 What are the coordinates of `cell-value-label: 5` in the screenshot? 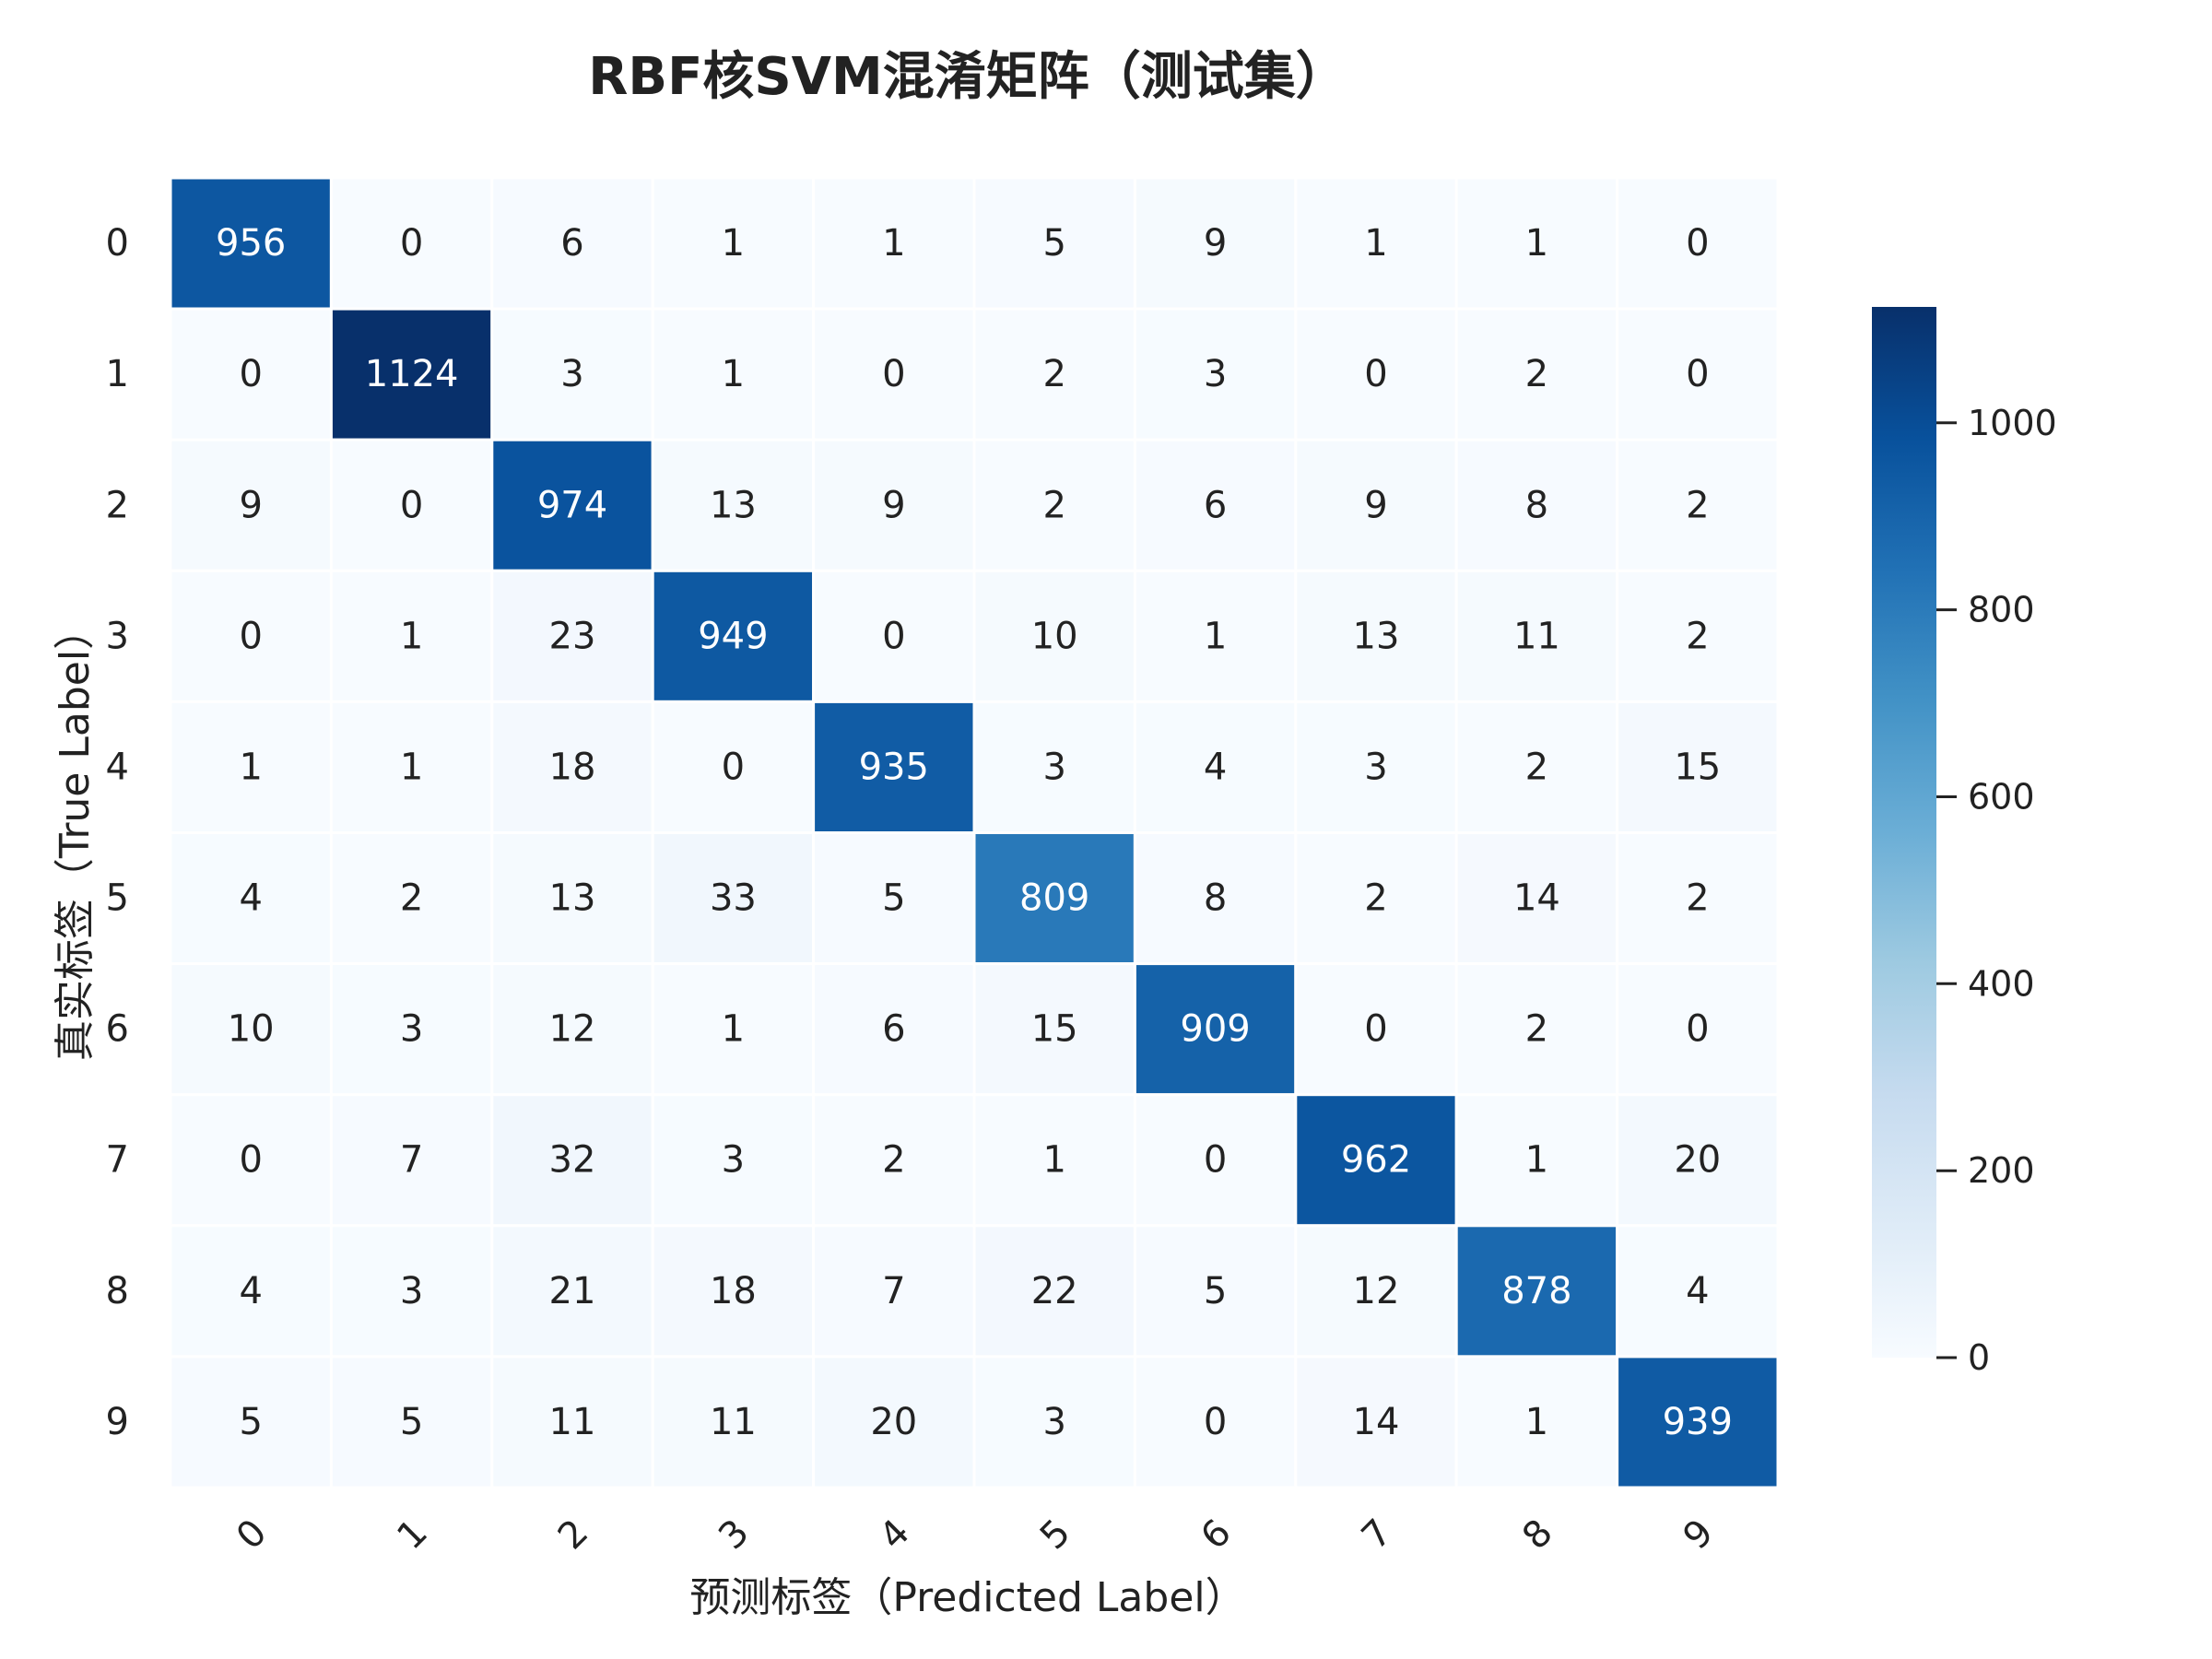 It's located at (250, 1422).